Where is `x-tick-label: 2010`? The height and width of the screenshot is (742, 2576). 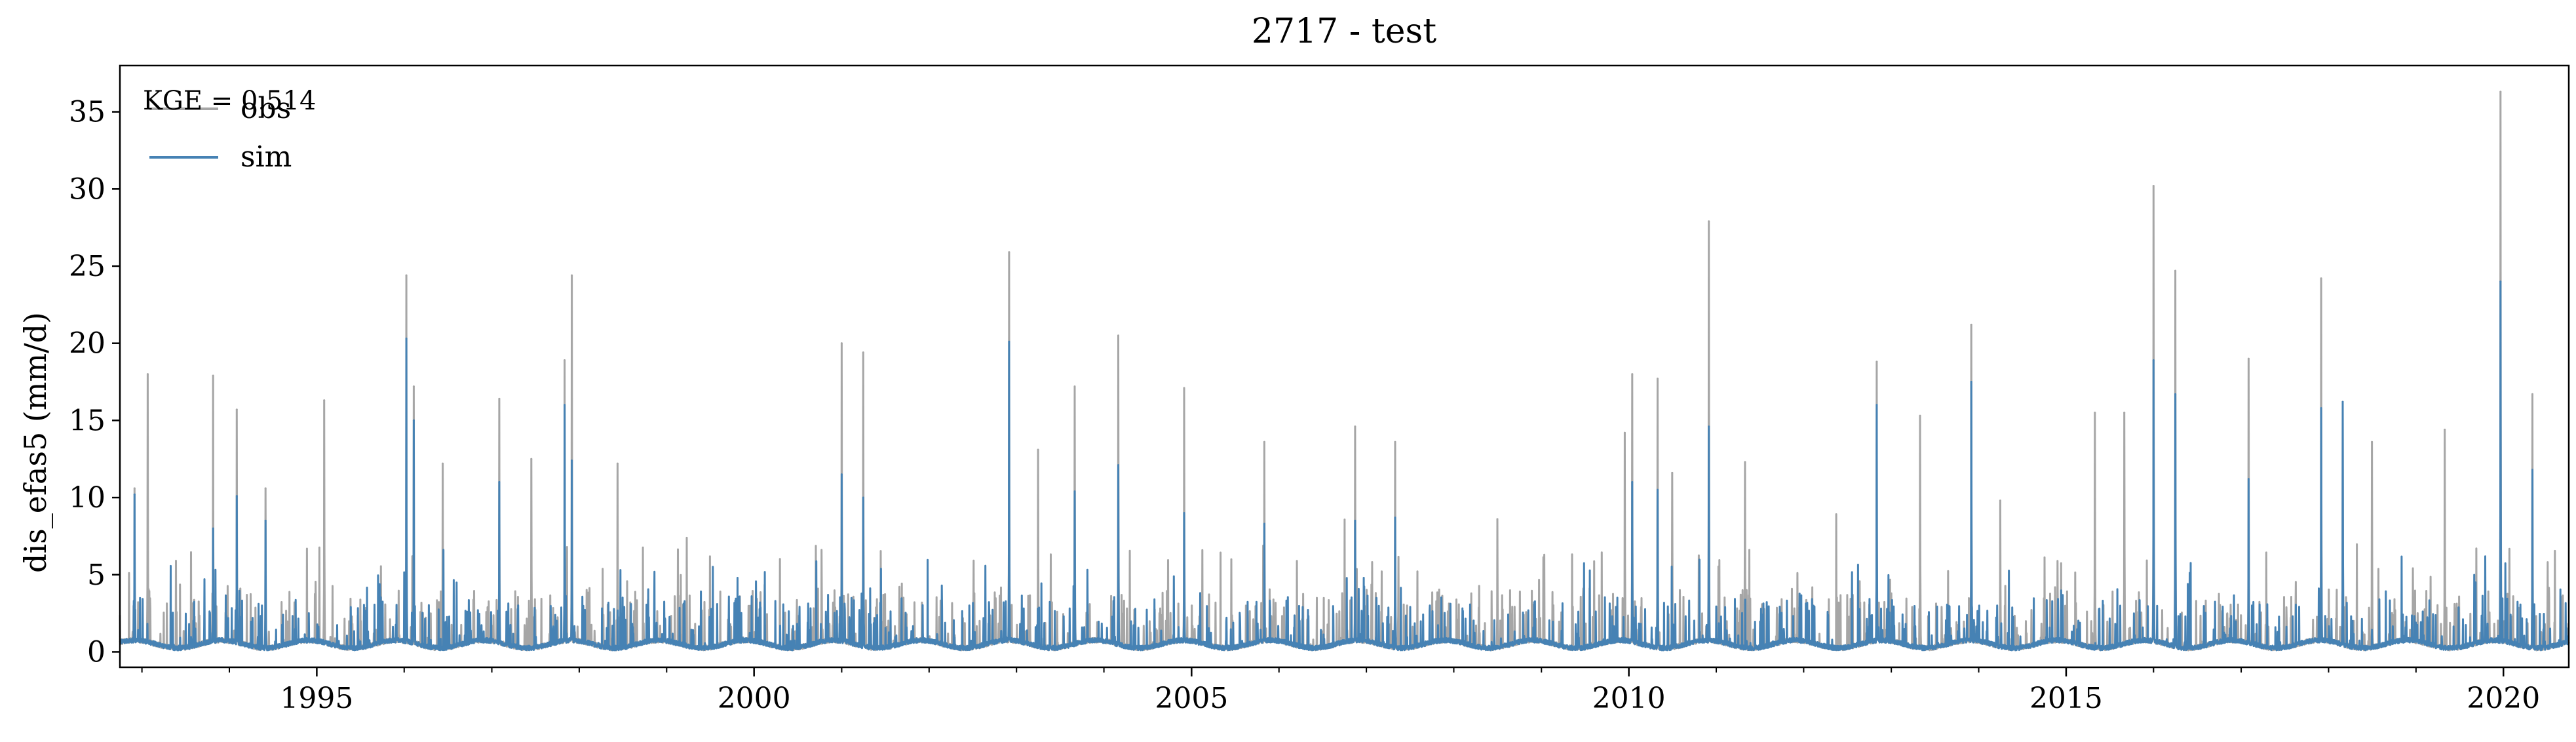
x-tick-label: 2010 is located at coordinates (1629, 698).